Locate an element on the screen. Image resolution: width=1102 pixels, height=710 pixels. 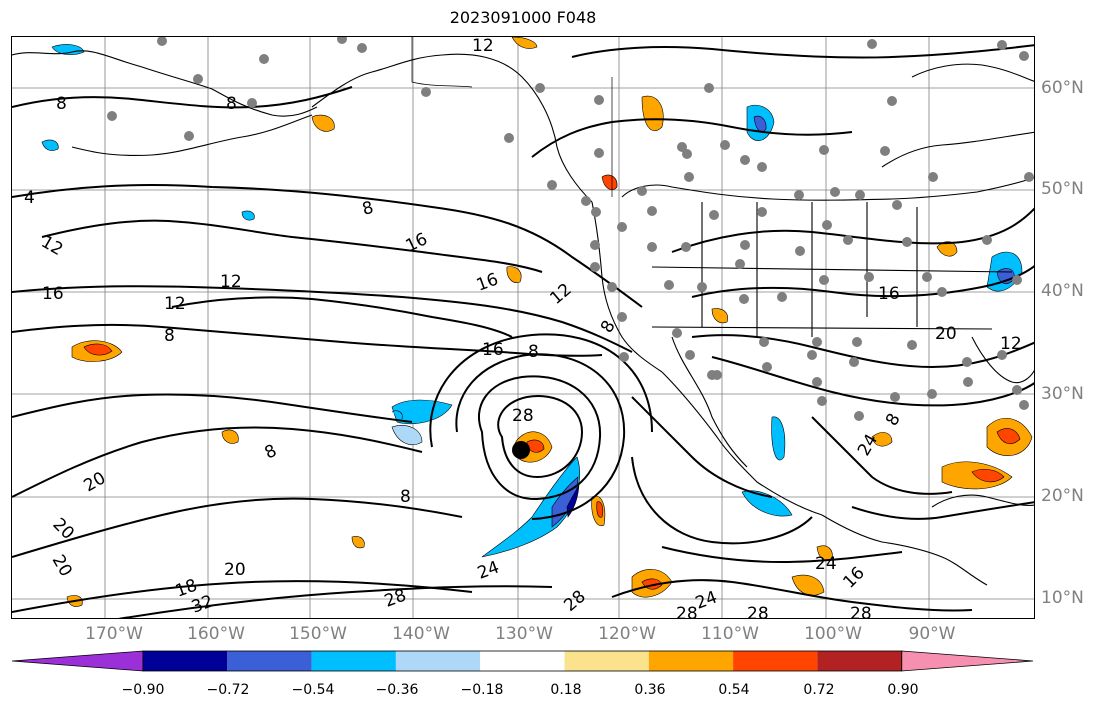
lat-label: 30°N is located at coordinates (1062, 394).